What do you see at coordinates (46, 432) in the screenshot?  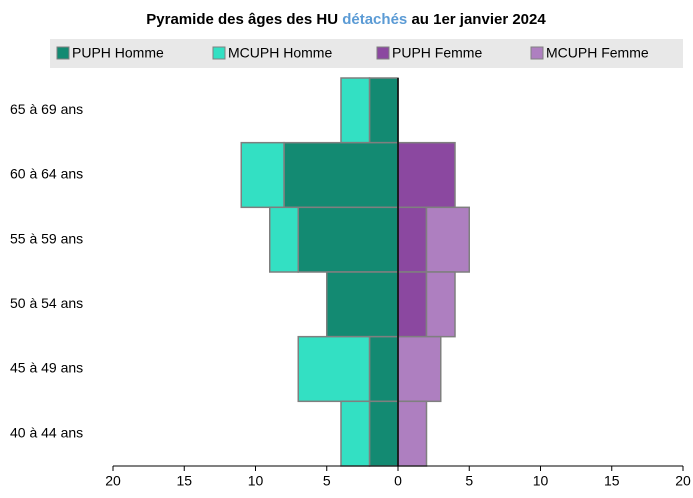 I see `y-tick-label: 40 à 44 ans` at bounding box center [46, 432].